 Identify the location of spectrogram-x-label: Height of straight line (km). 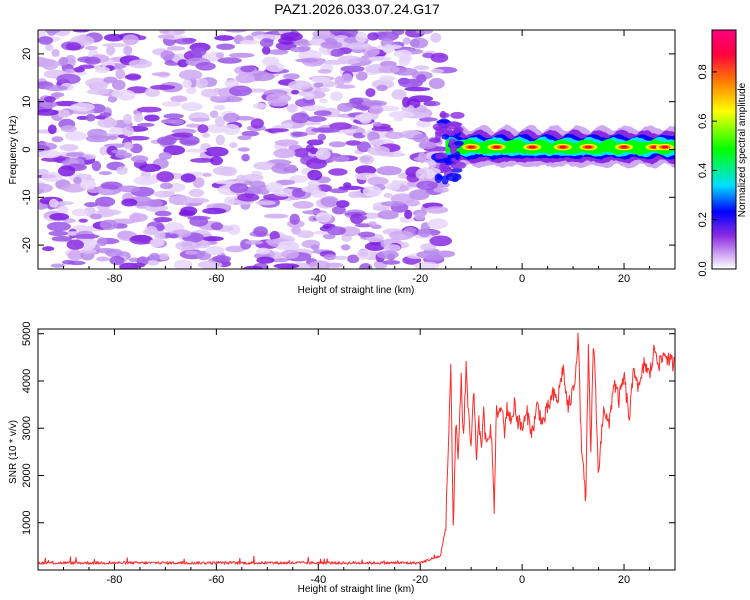
(356, 290).